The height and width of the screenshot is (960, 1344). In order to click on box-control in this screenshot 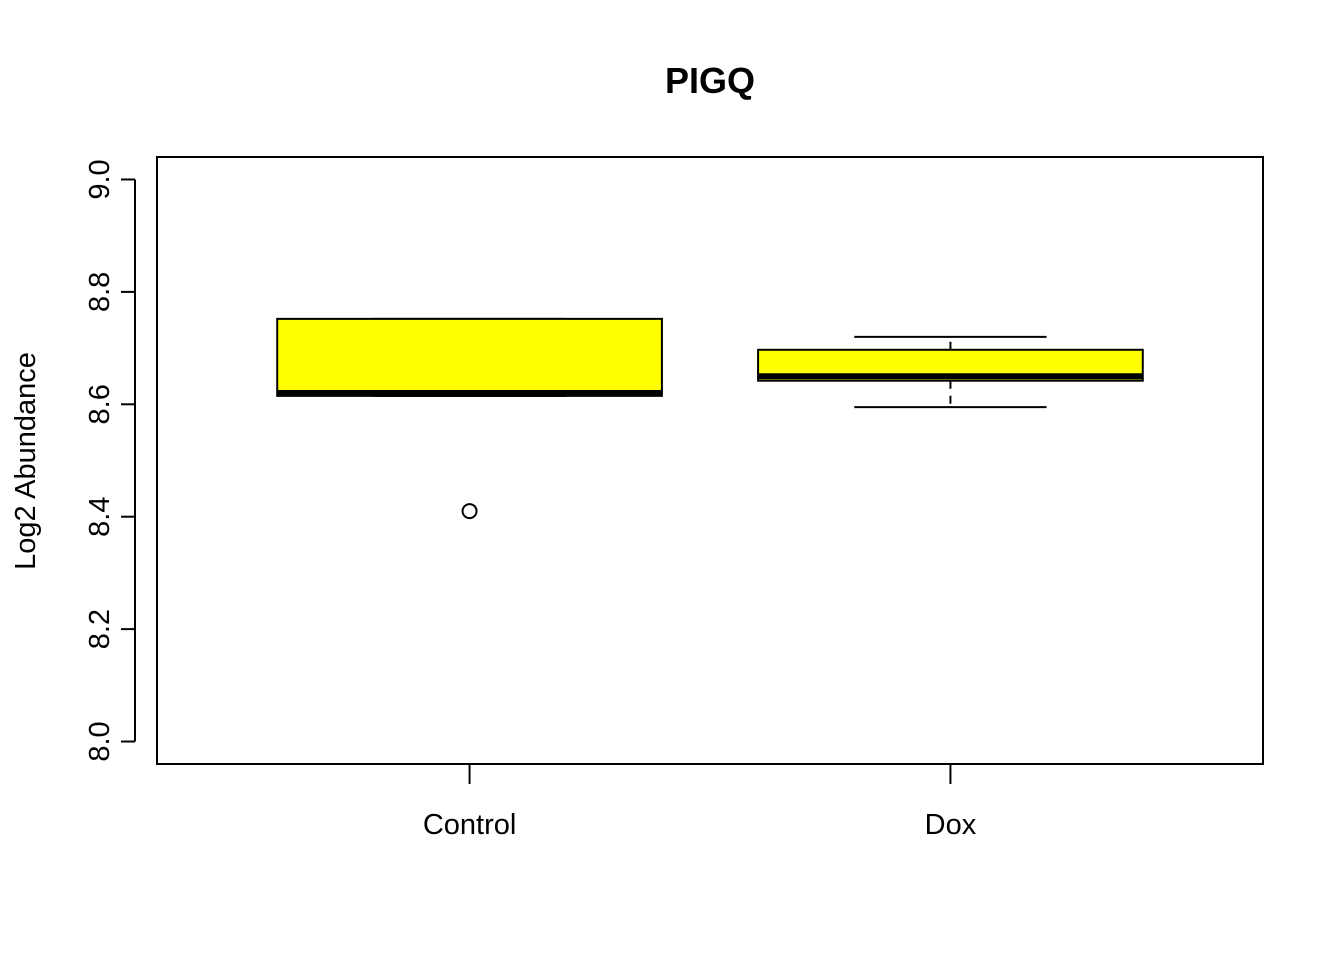, I will do `click(469, 418)`.